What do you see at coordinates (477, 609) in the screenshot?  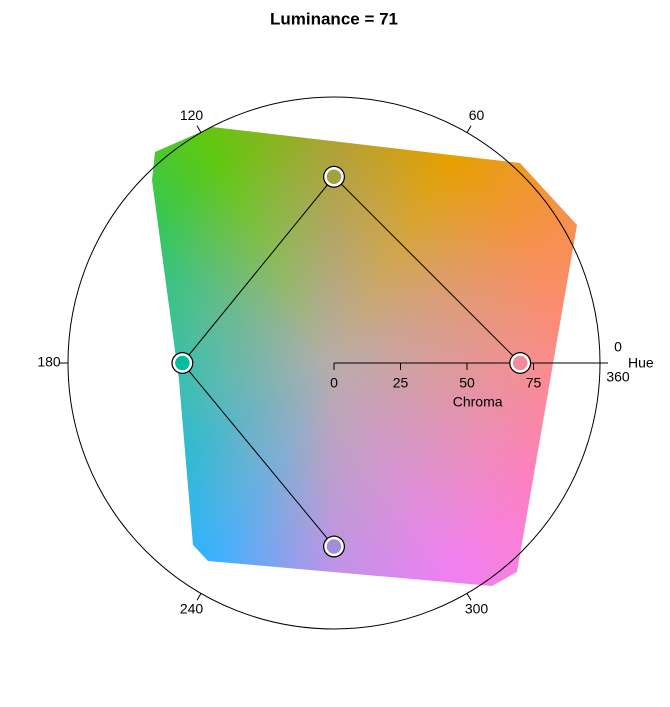 I see `hue-tick-label: 300` at bounding box center [477, 609].